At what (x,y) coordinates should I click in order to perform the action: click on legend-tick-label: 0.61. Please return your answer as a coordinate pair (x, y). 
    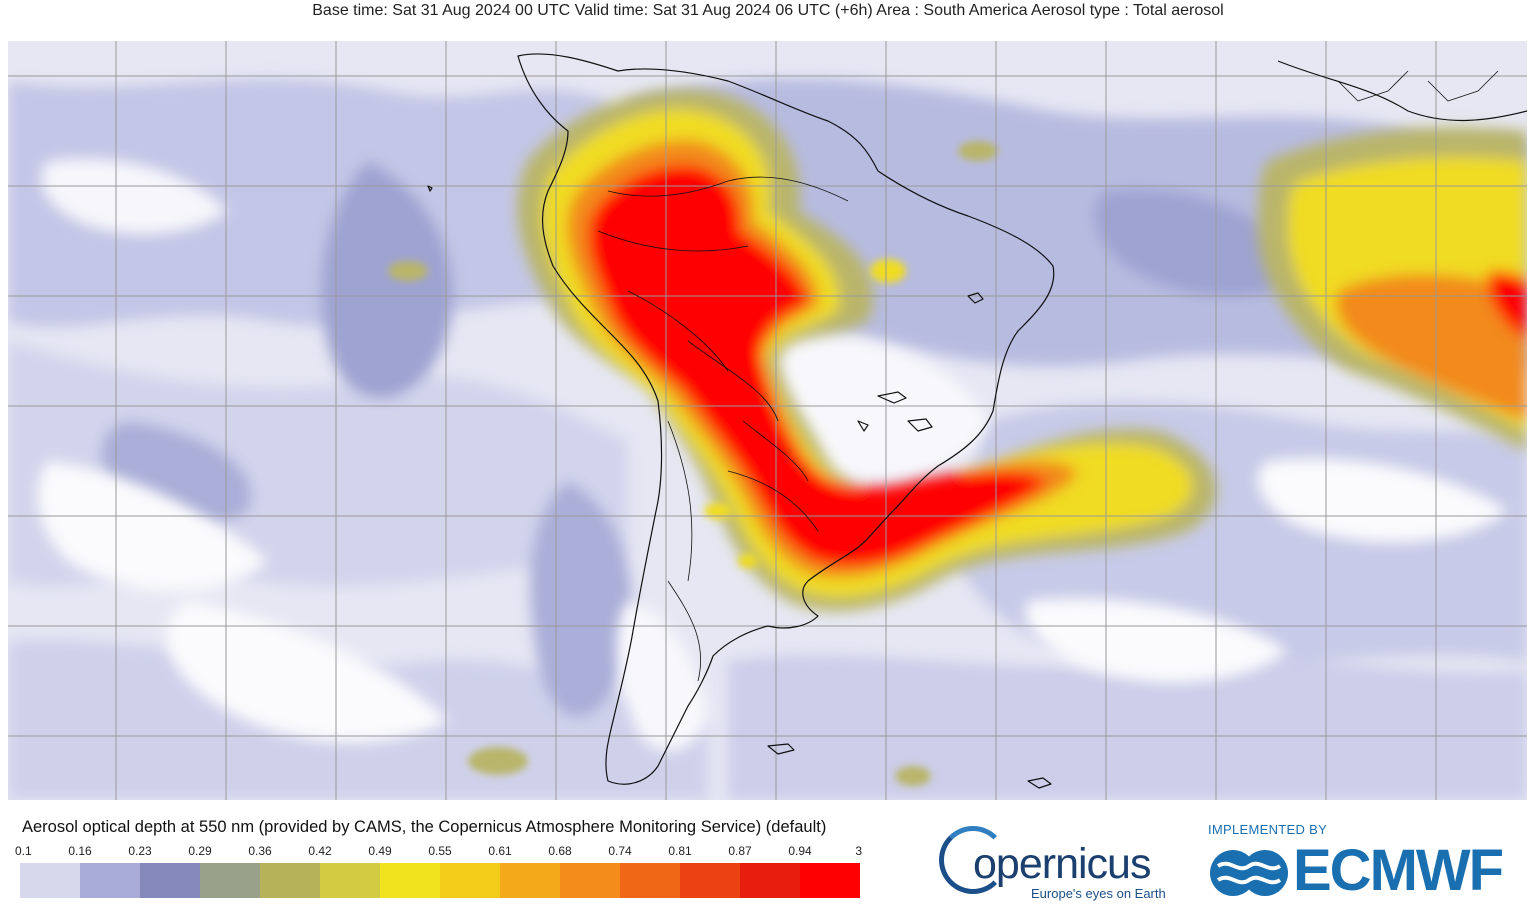
    Looking at the image, I should click on (500, 851).